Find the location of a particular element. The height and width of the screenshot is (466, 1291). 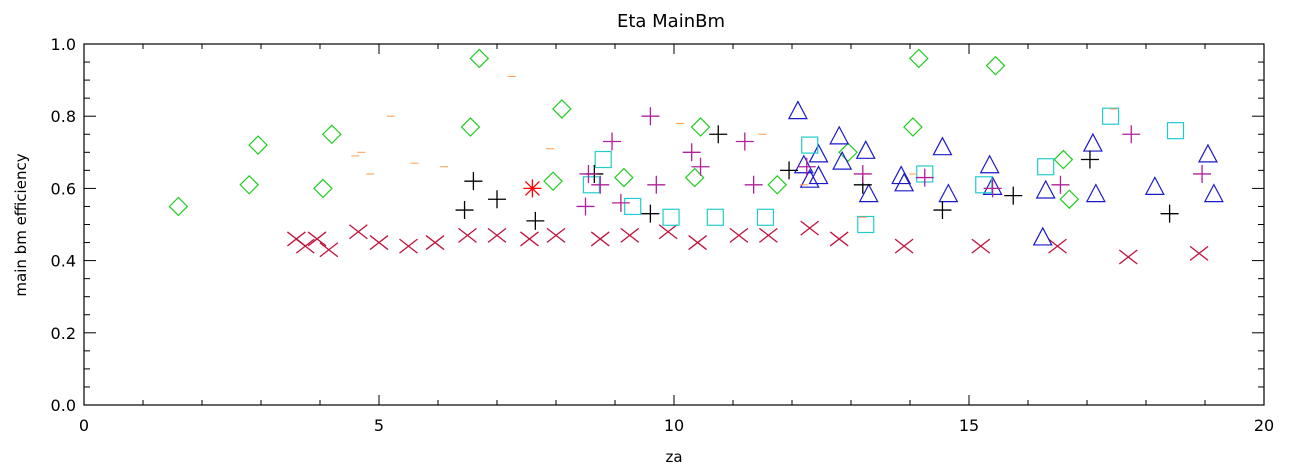

x-tick-label: 10 is located at coordinates (674, 425).